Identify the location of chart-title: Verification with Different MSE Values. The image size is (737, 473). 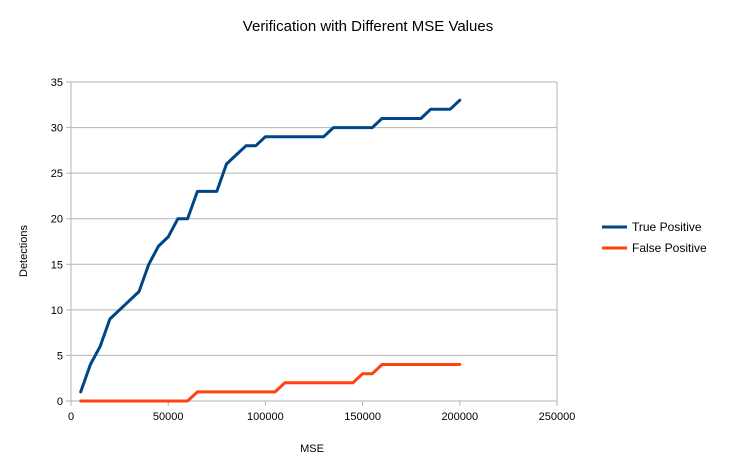
(368, 26).